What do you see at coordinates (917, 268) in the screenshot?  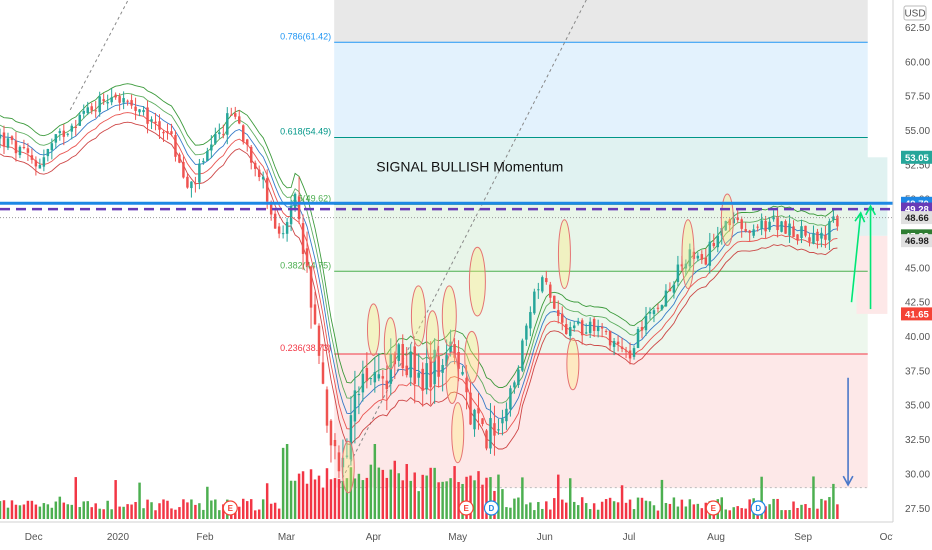 I see `y-tick-label: 45.00` at bounding box center [917, 268].